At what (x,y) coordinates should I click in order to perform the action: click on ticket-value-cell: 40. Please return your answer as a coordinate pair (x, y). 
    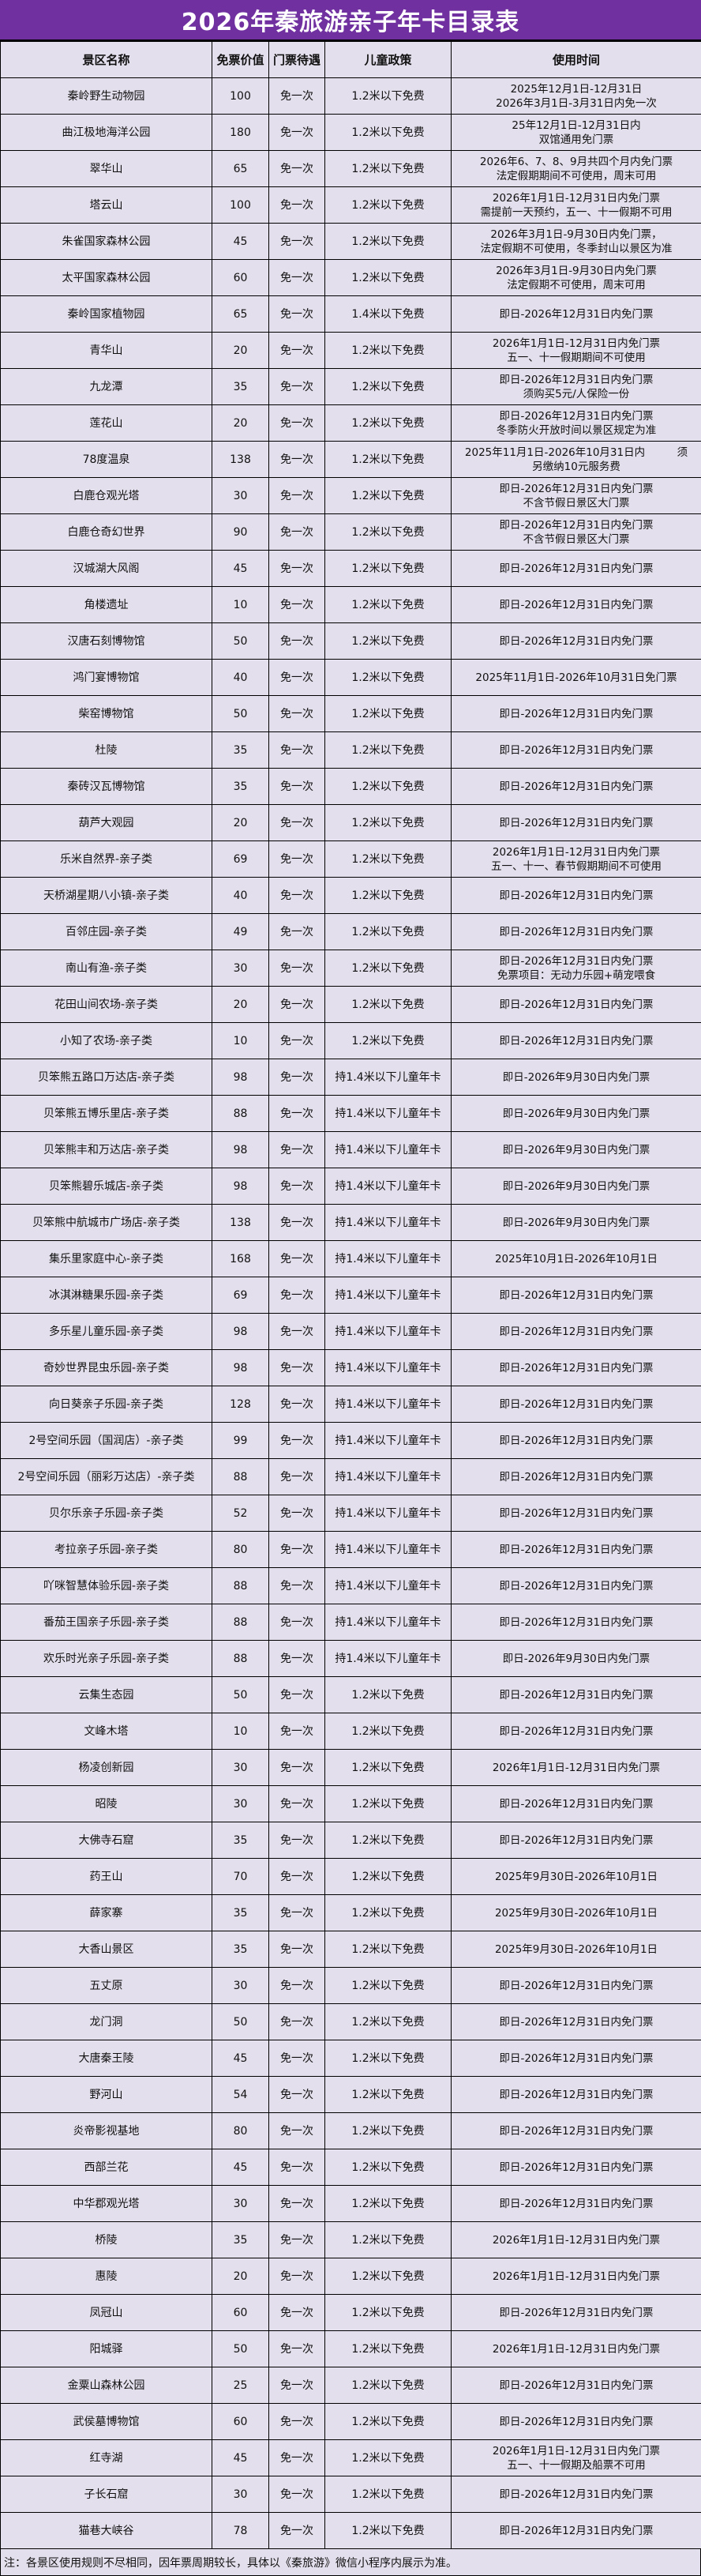
    Looking at the image, I should click on (240, 896).